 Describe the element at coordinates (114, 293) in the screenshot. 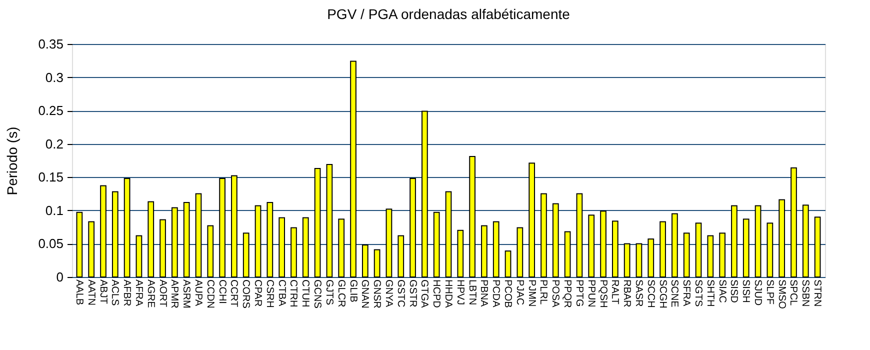

I see `x-tick-label: ACLS` at that location.